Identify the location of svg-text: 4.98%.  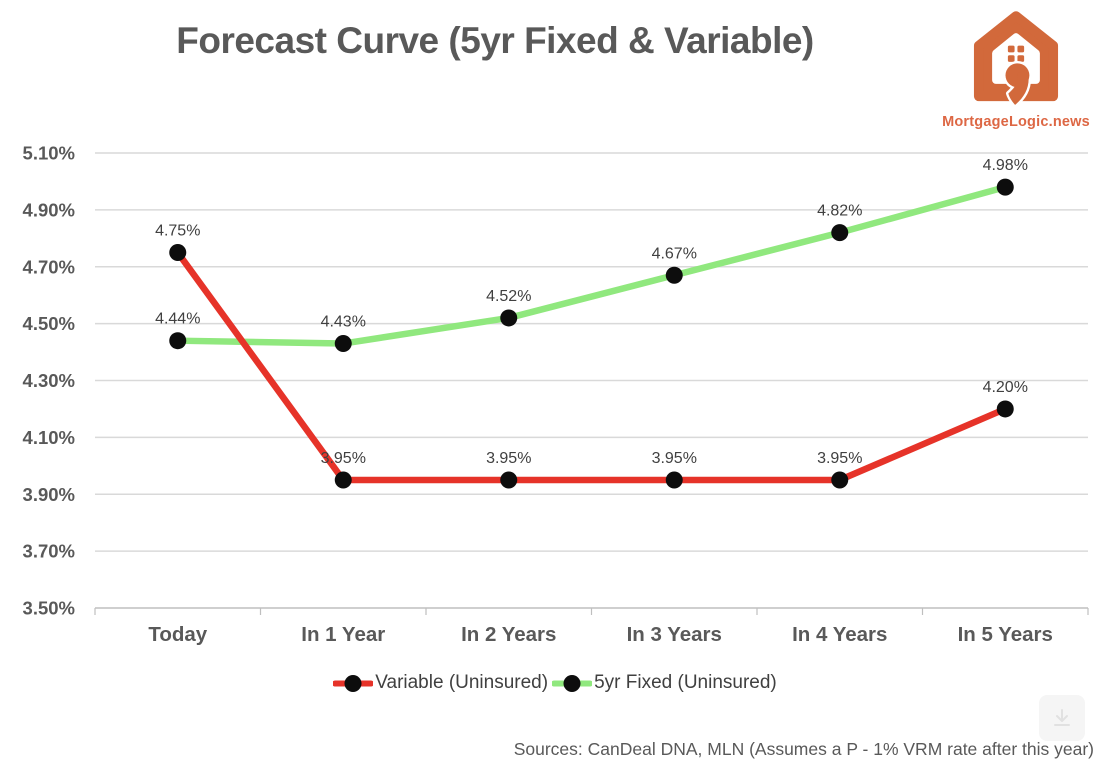
(1005, 165).